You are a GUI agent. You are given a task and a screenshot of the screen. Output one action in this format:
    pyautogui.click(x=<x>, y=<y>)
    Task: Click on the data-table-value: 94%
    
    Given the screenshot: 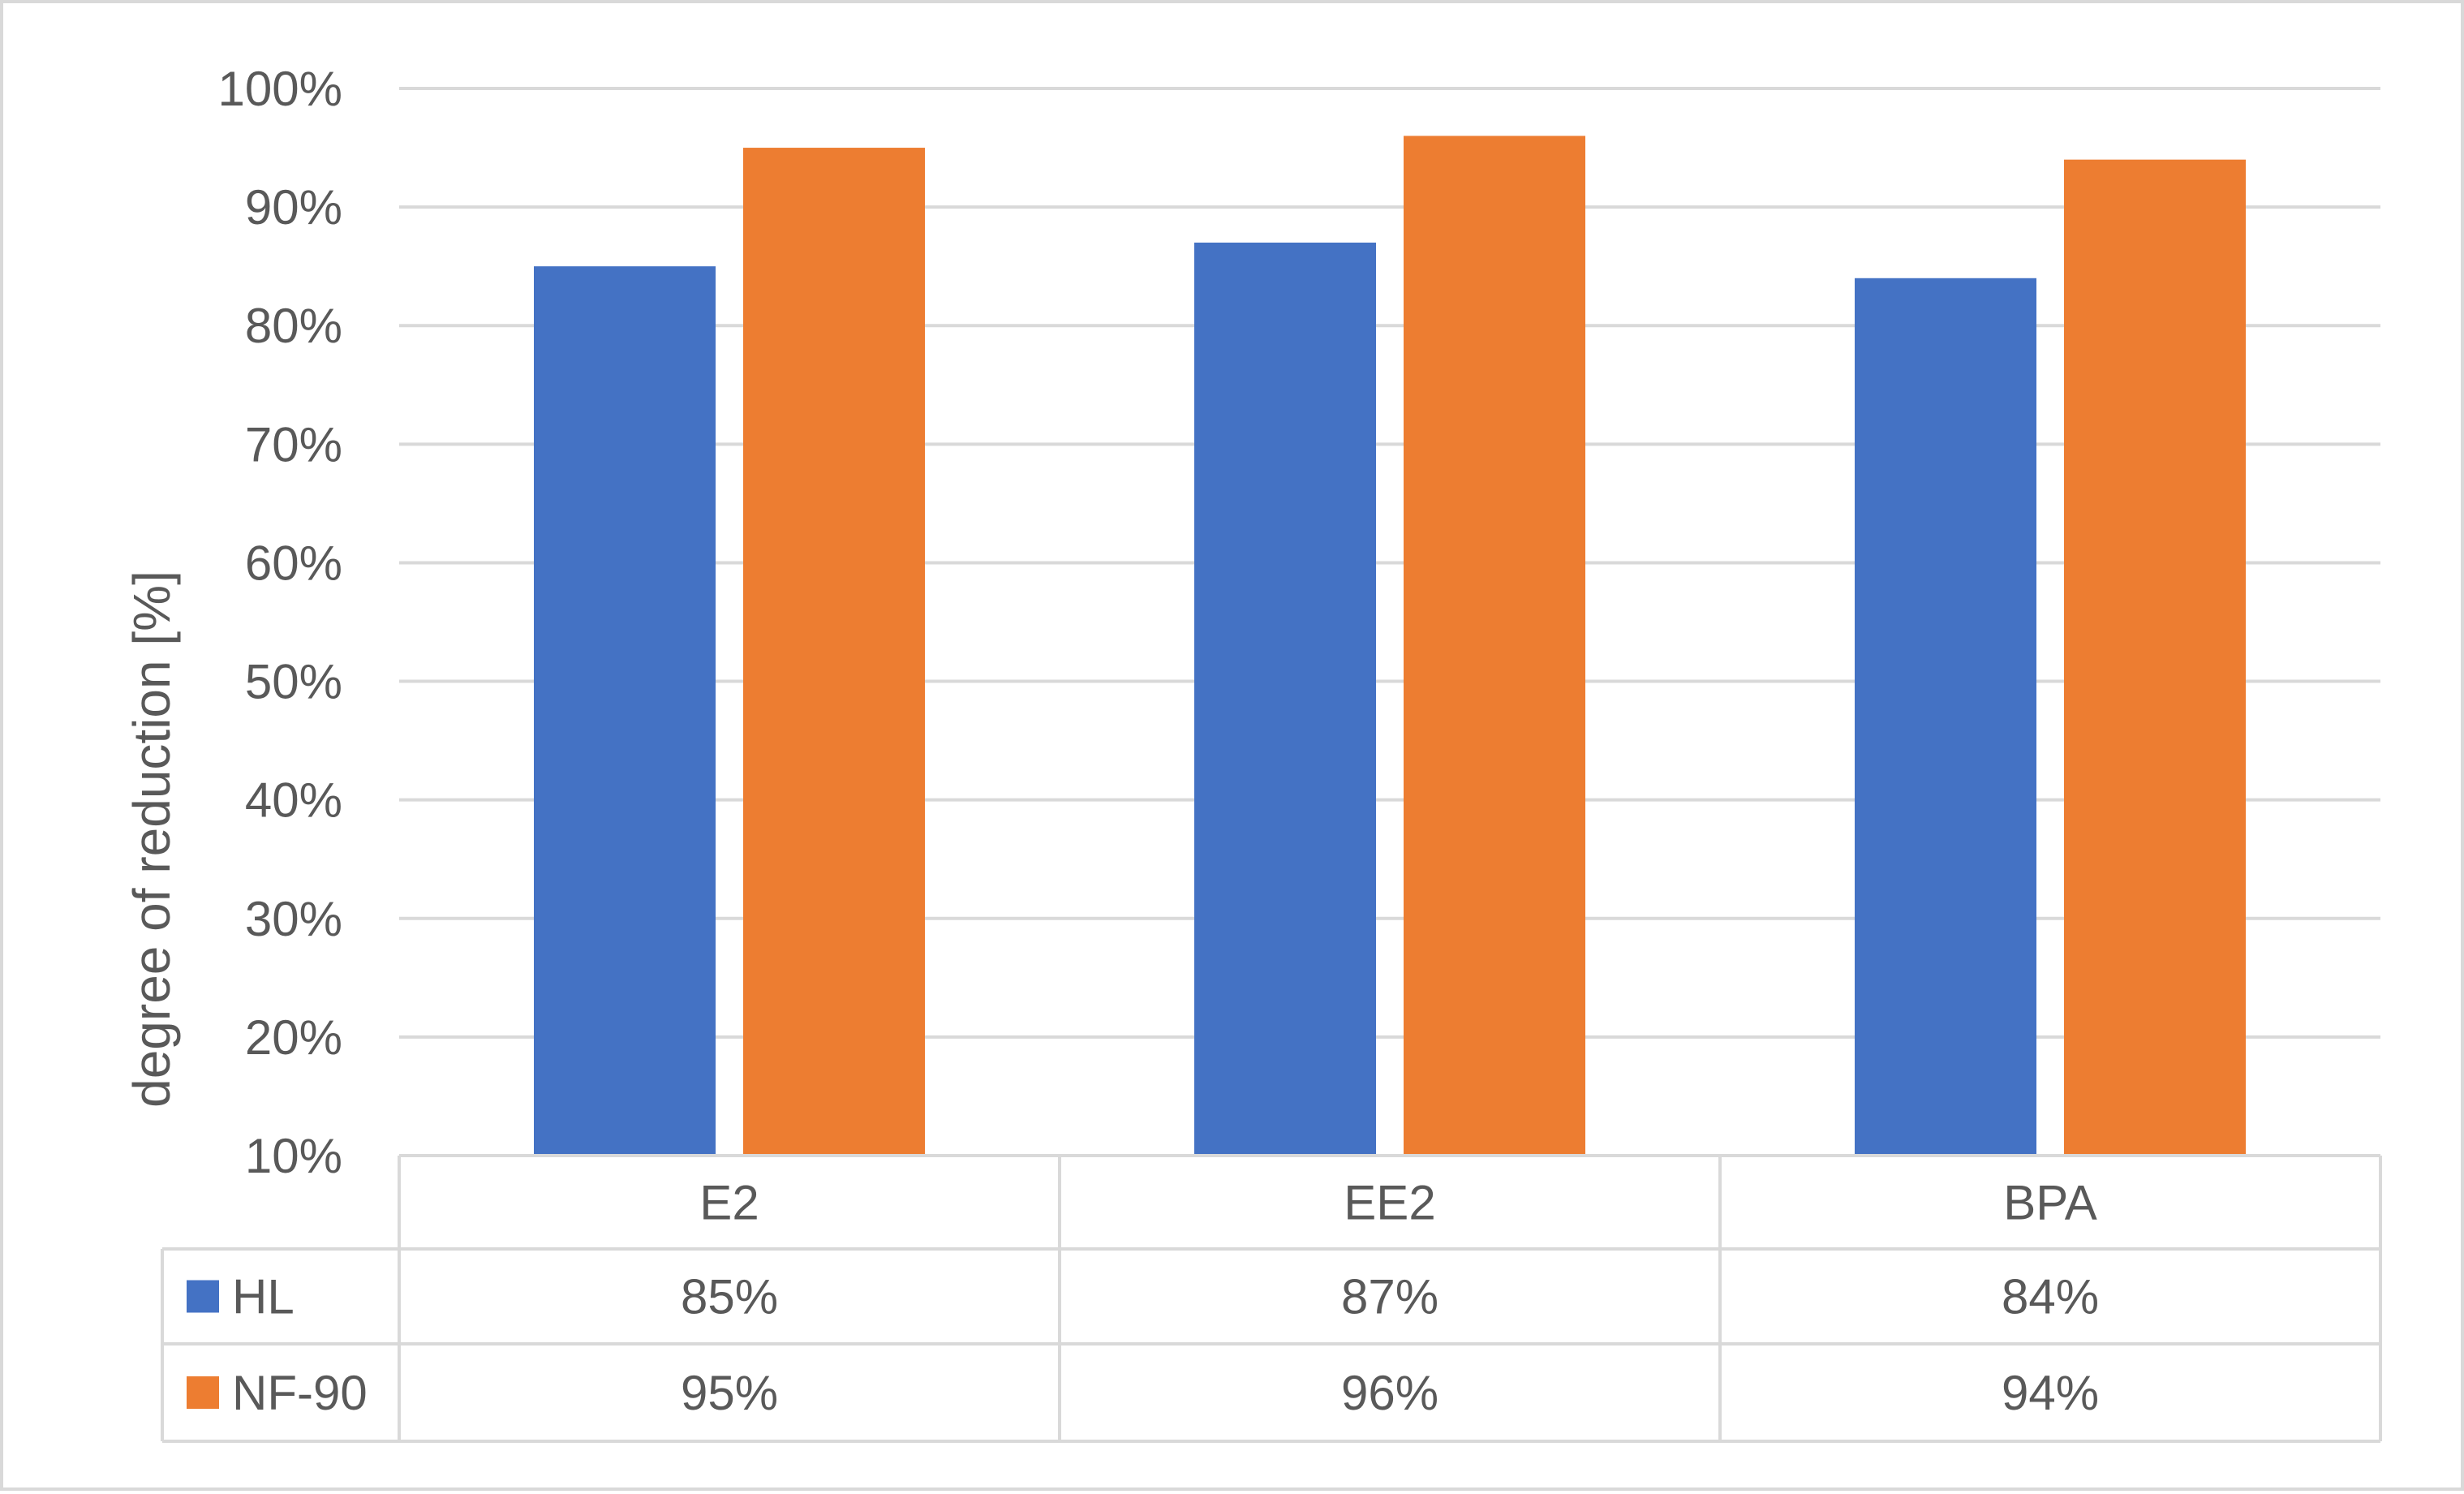 What is the action you would take?
    pyautogui.click(x=2050, y=1393)
    